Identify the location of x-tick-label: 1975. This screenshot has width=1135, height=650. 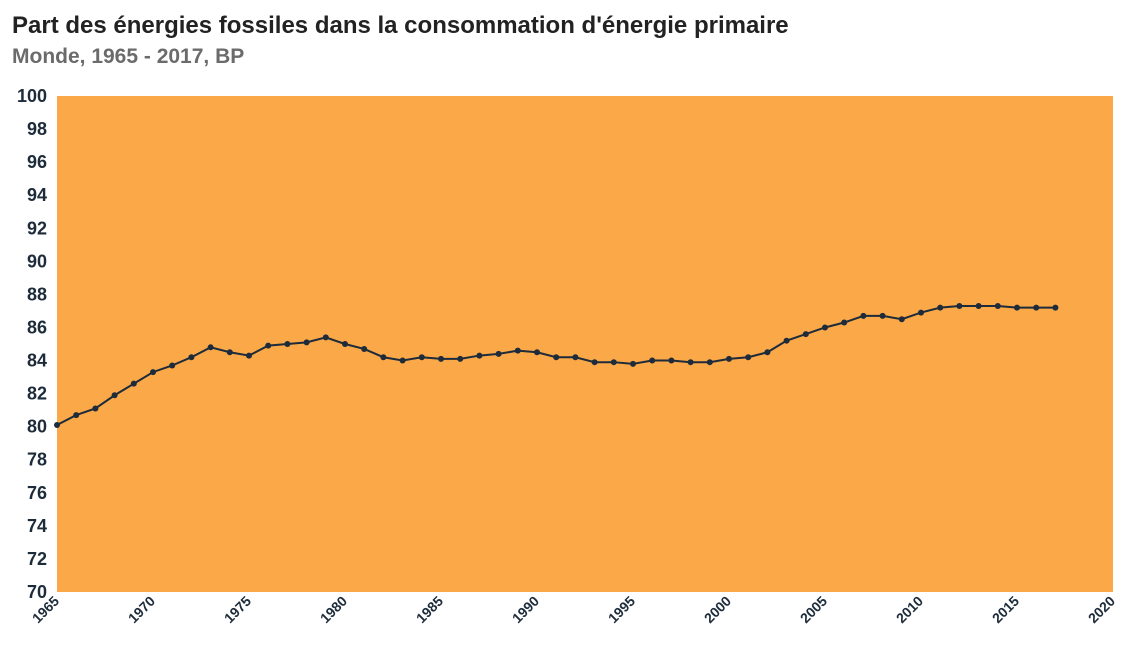
(237, 609).